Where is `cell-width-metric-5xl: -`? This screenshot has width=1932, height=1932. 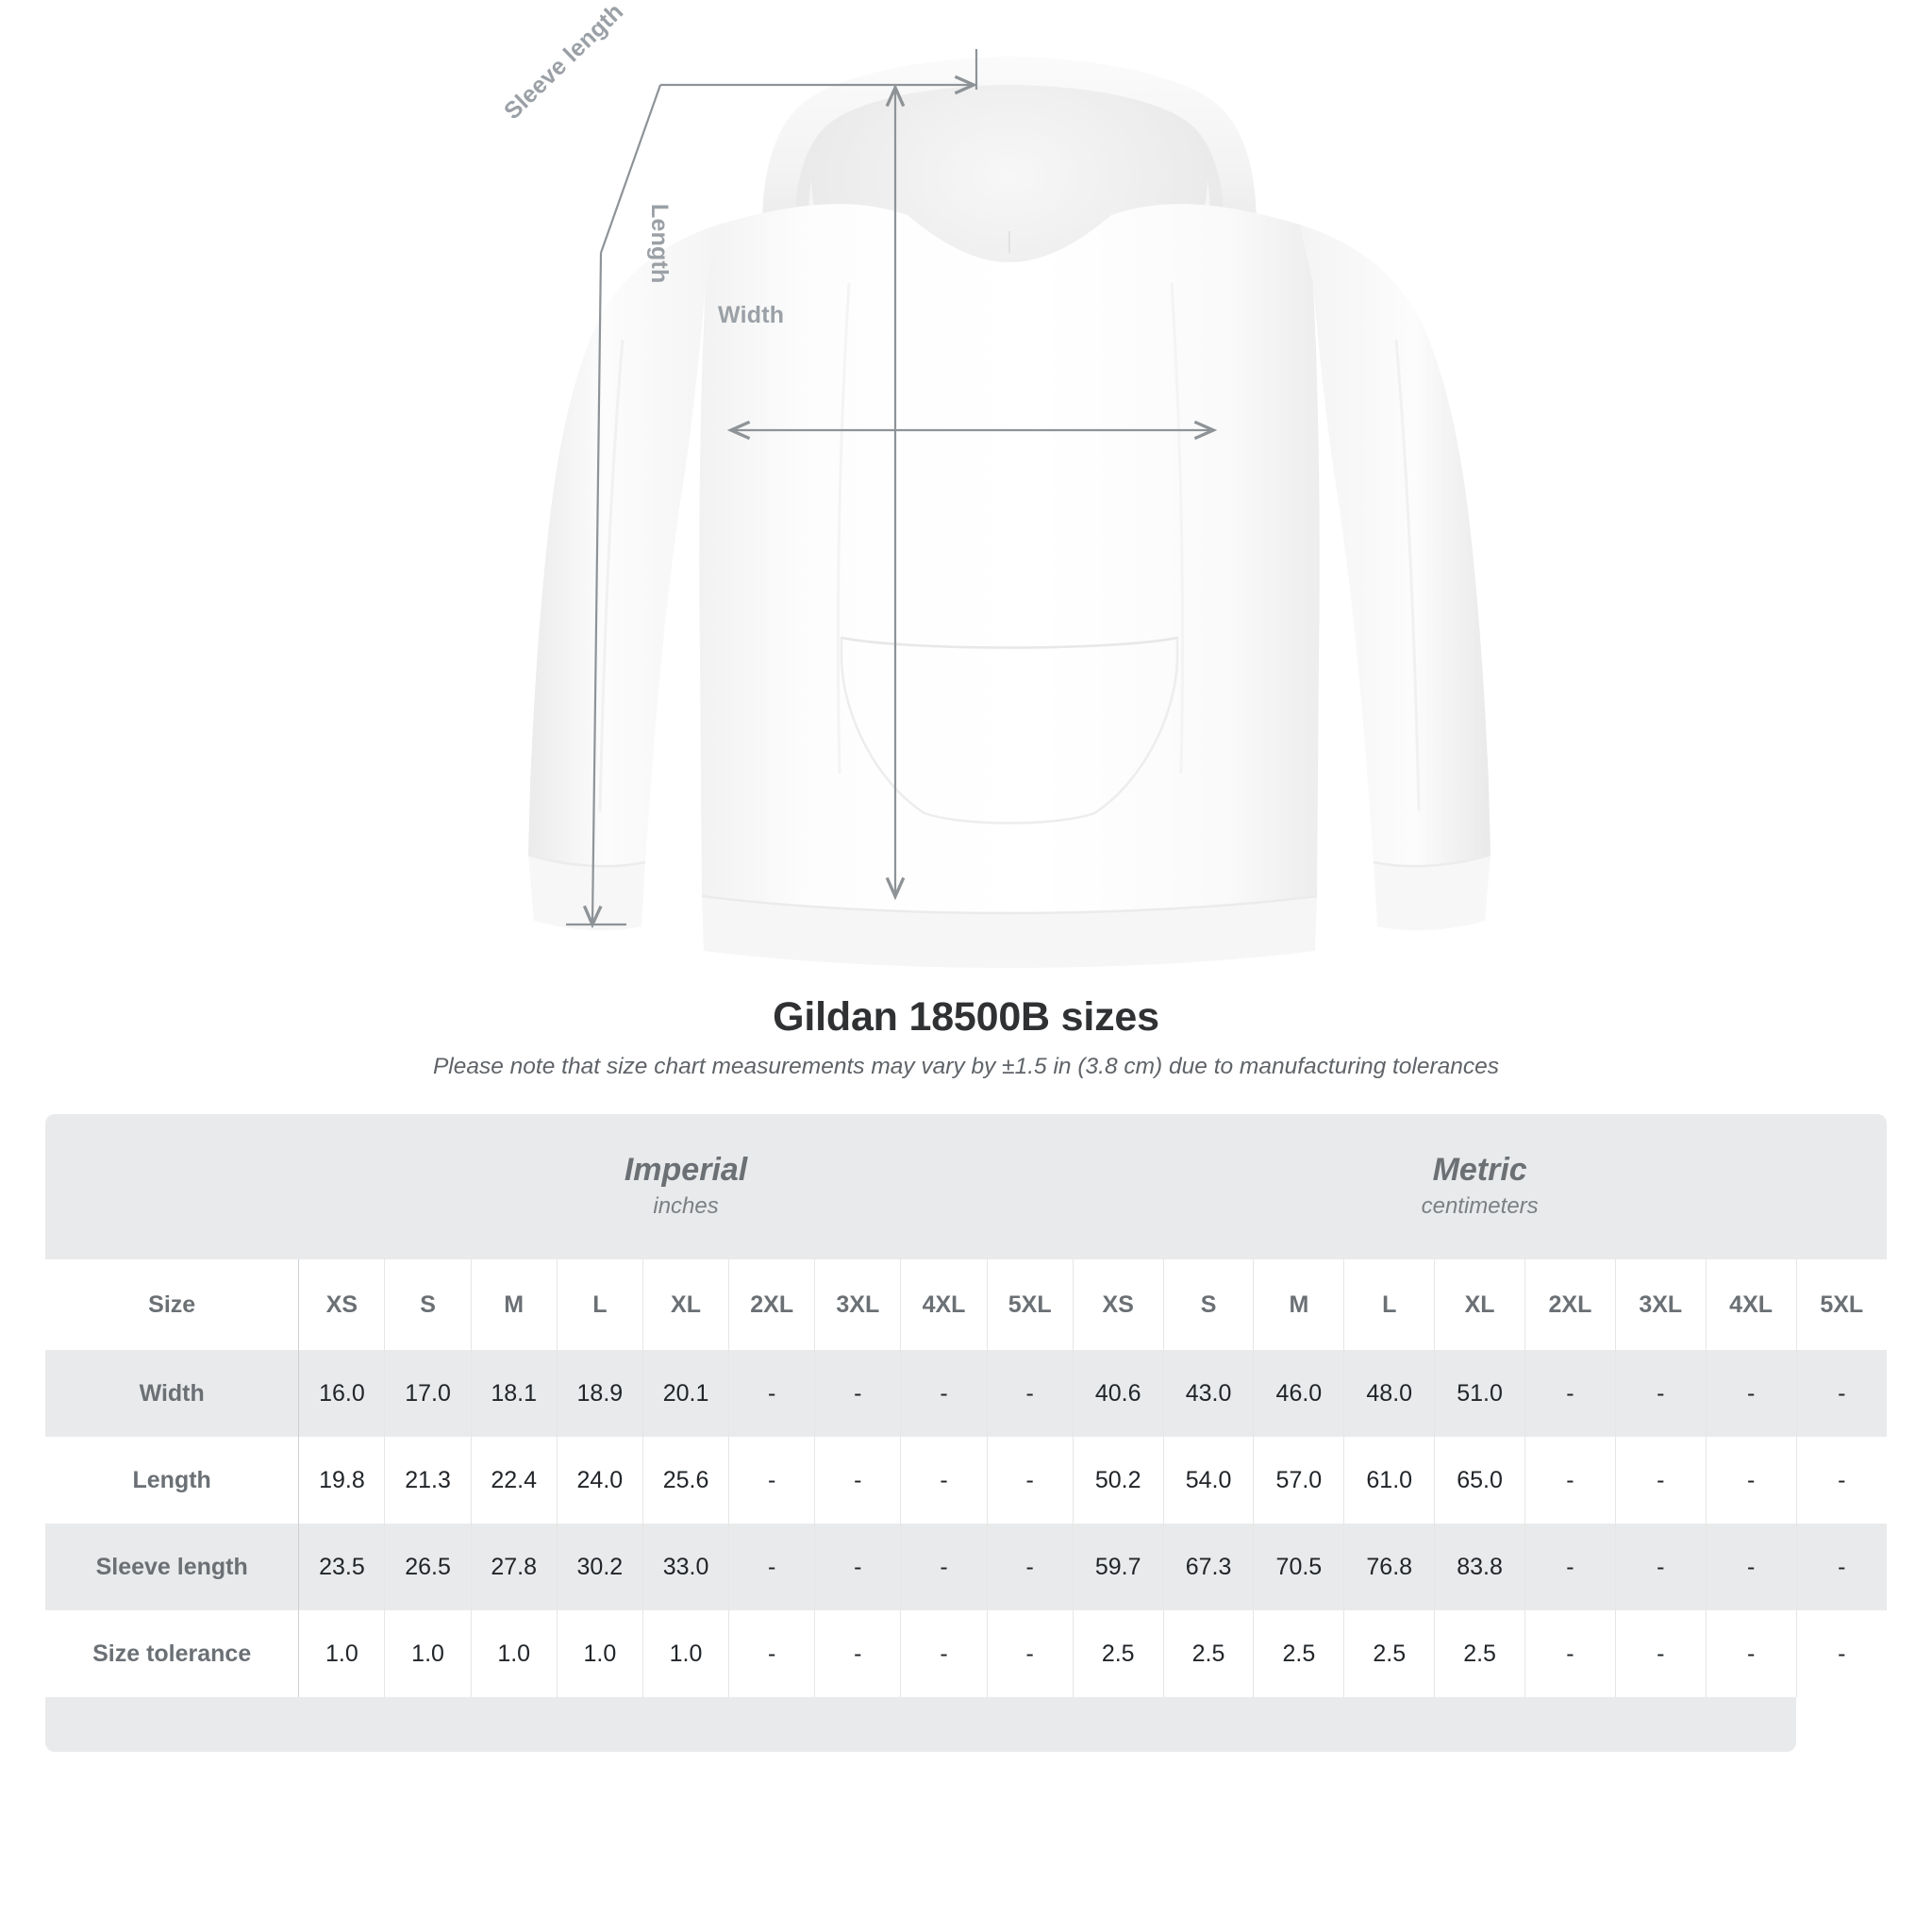
cell-width-metric-5xl: - is located at coordinates (1841, 1393).